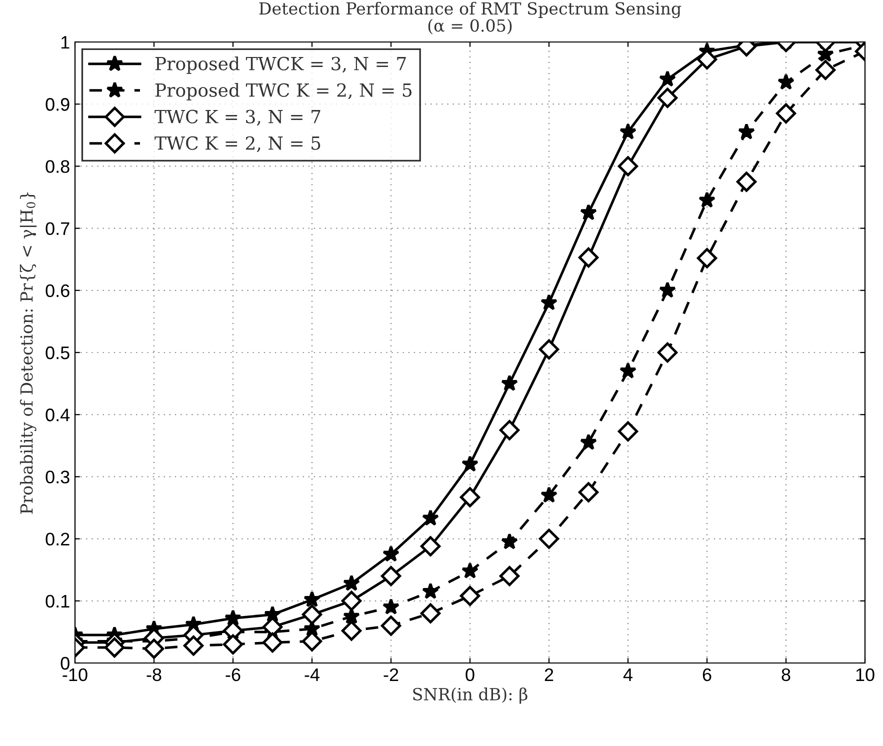 This screenshot has height=746, width=883. I want to click on chart-title: Detection Performance of RMT Spectrum Sensing, so click(470, 10).